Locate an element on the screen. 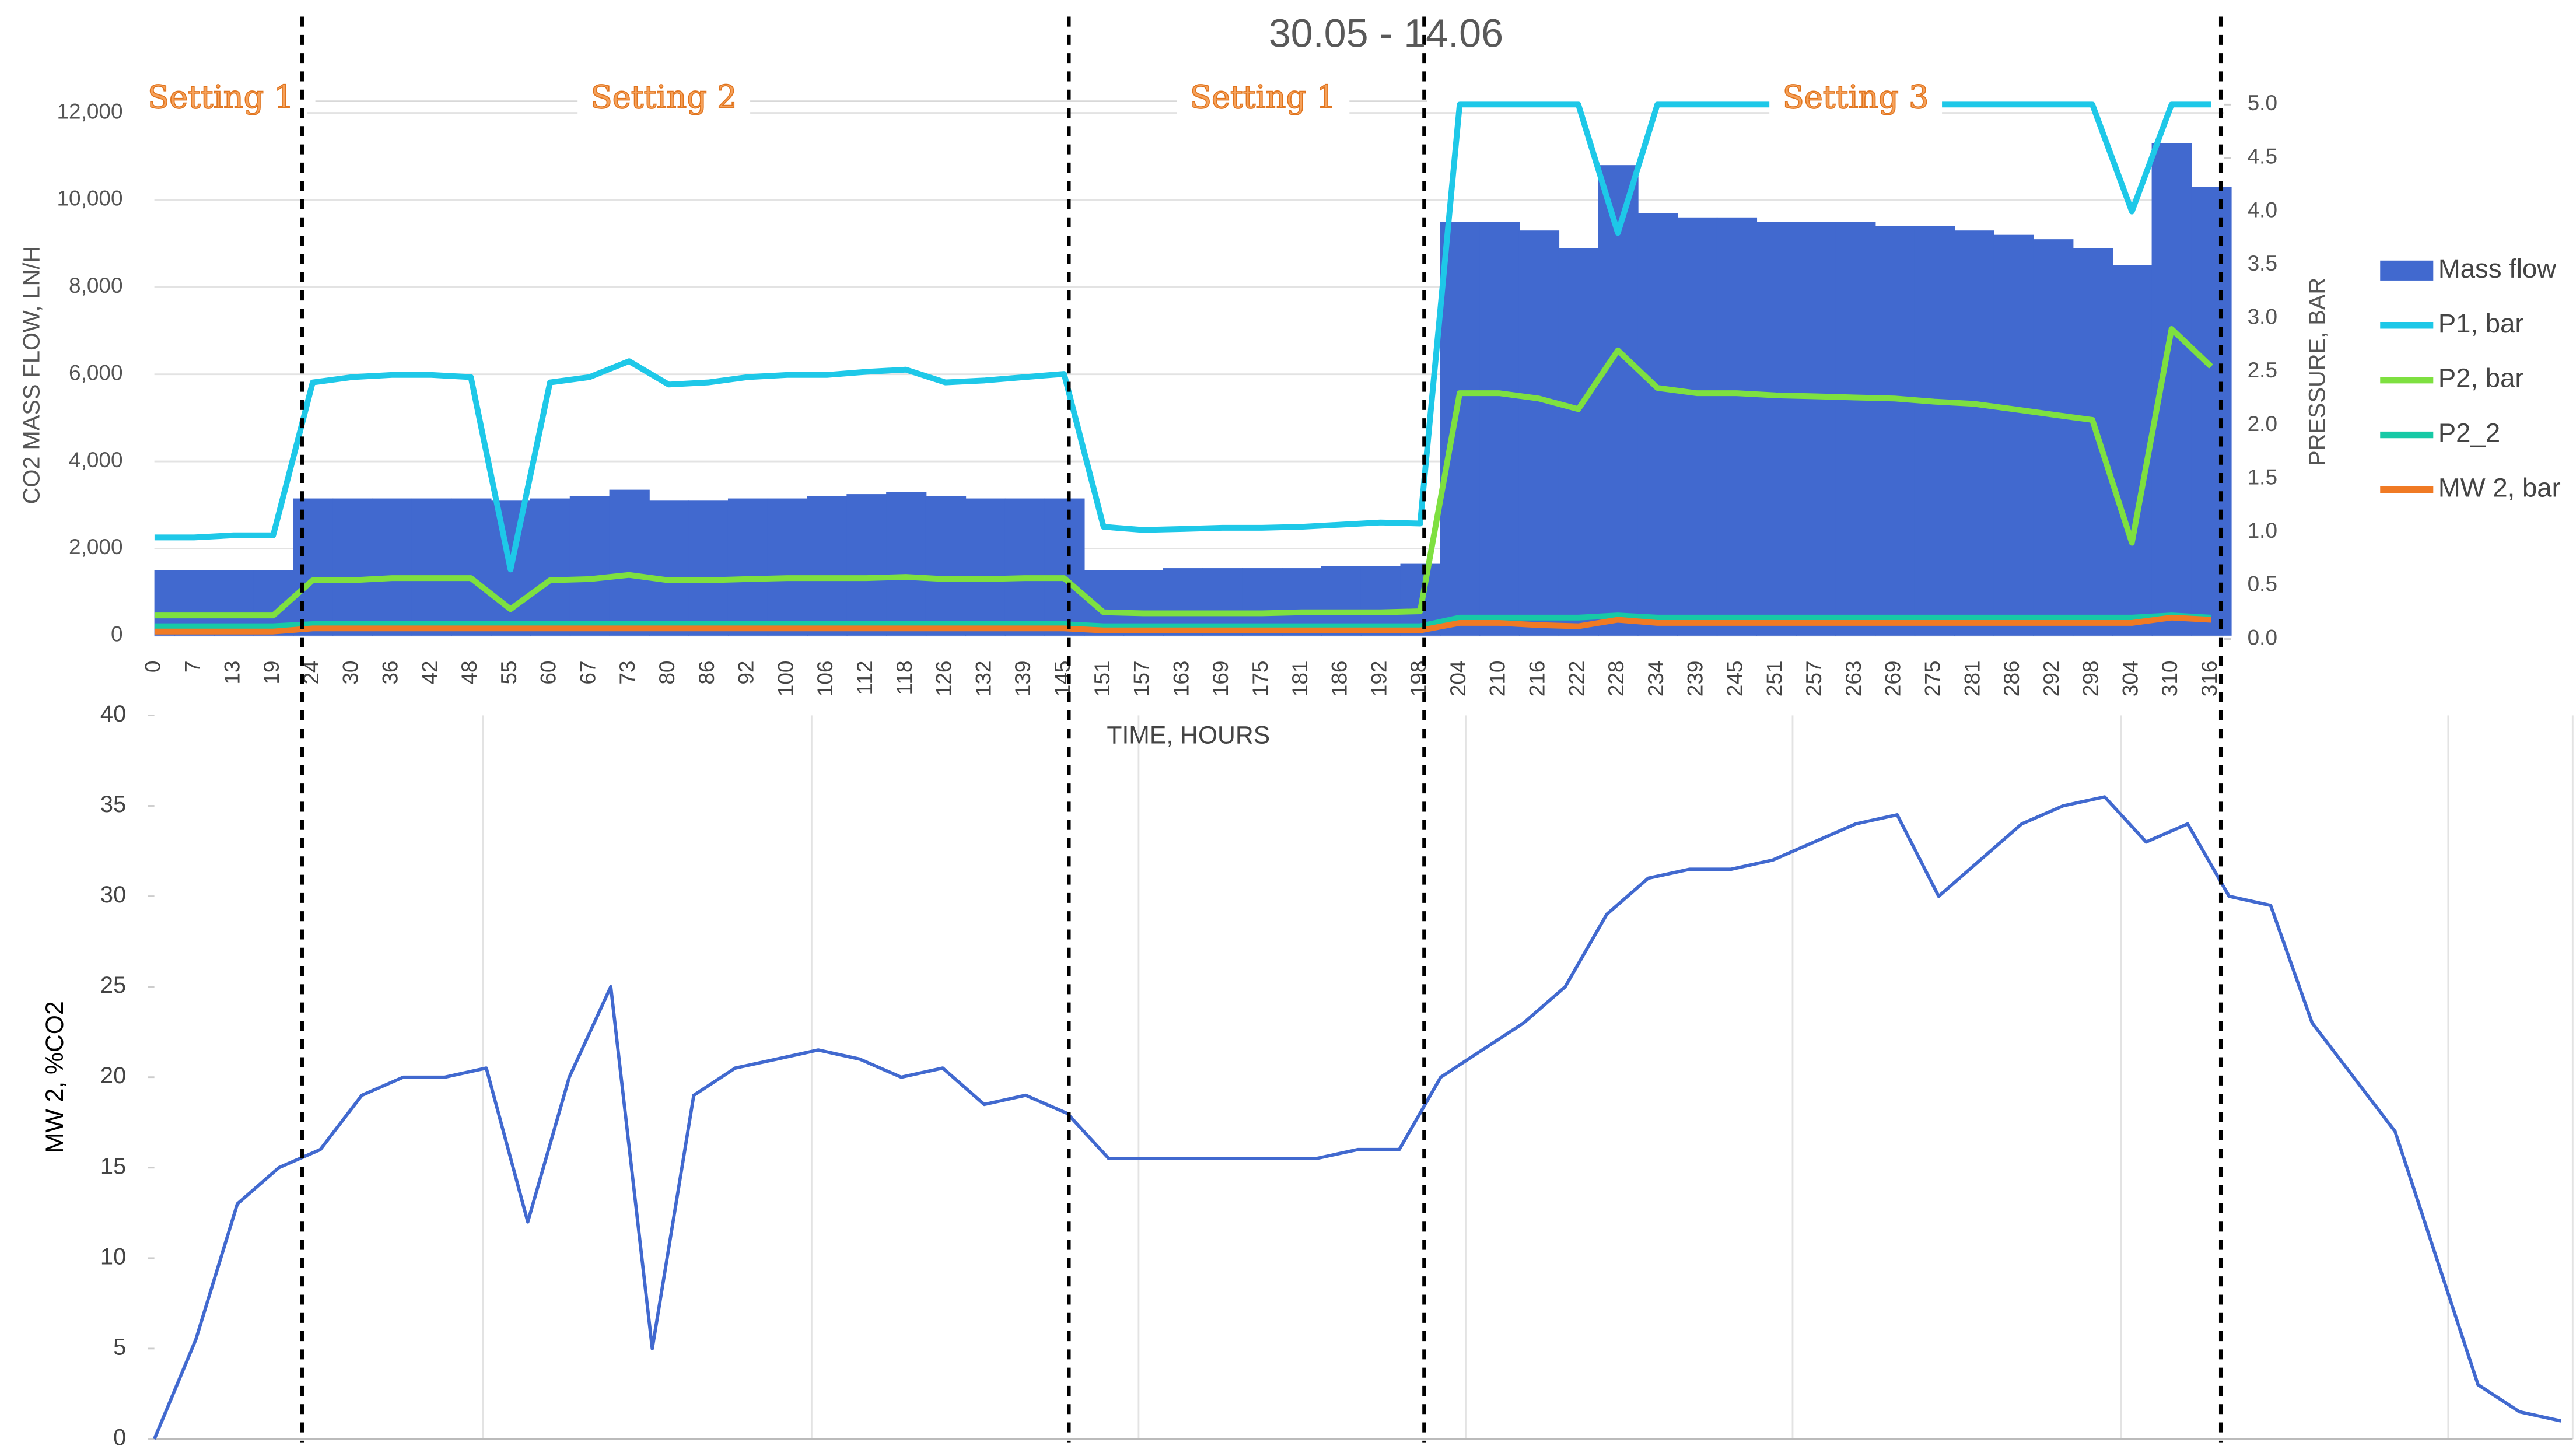  y-tick-label: 10 is located at coordinates (113, 1256).